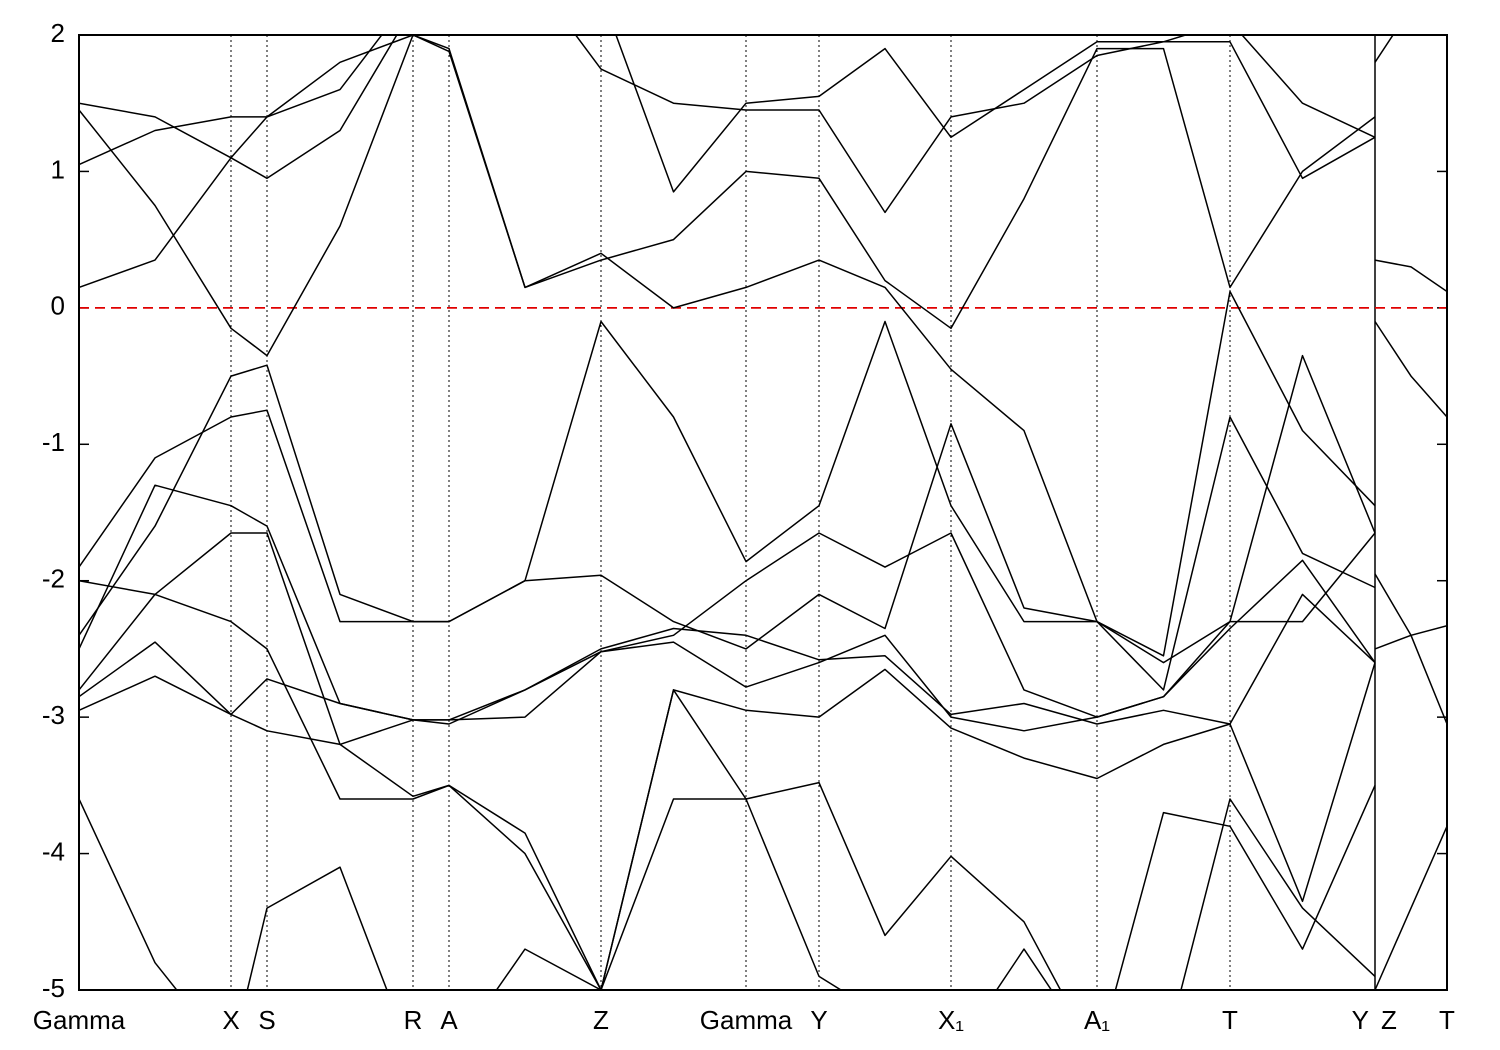 This screenshot has height=1050, width=1500. Describe the element at coordinates (449, 1020) in the screenshot. I see `x-tick-label: A` at that location.